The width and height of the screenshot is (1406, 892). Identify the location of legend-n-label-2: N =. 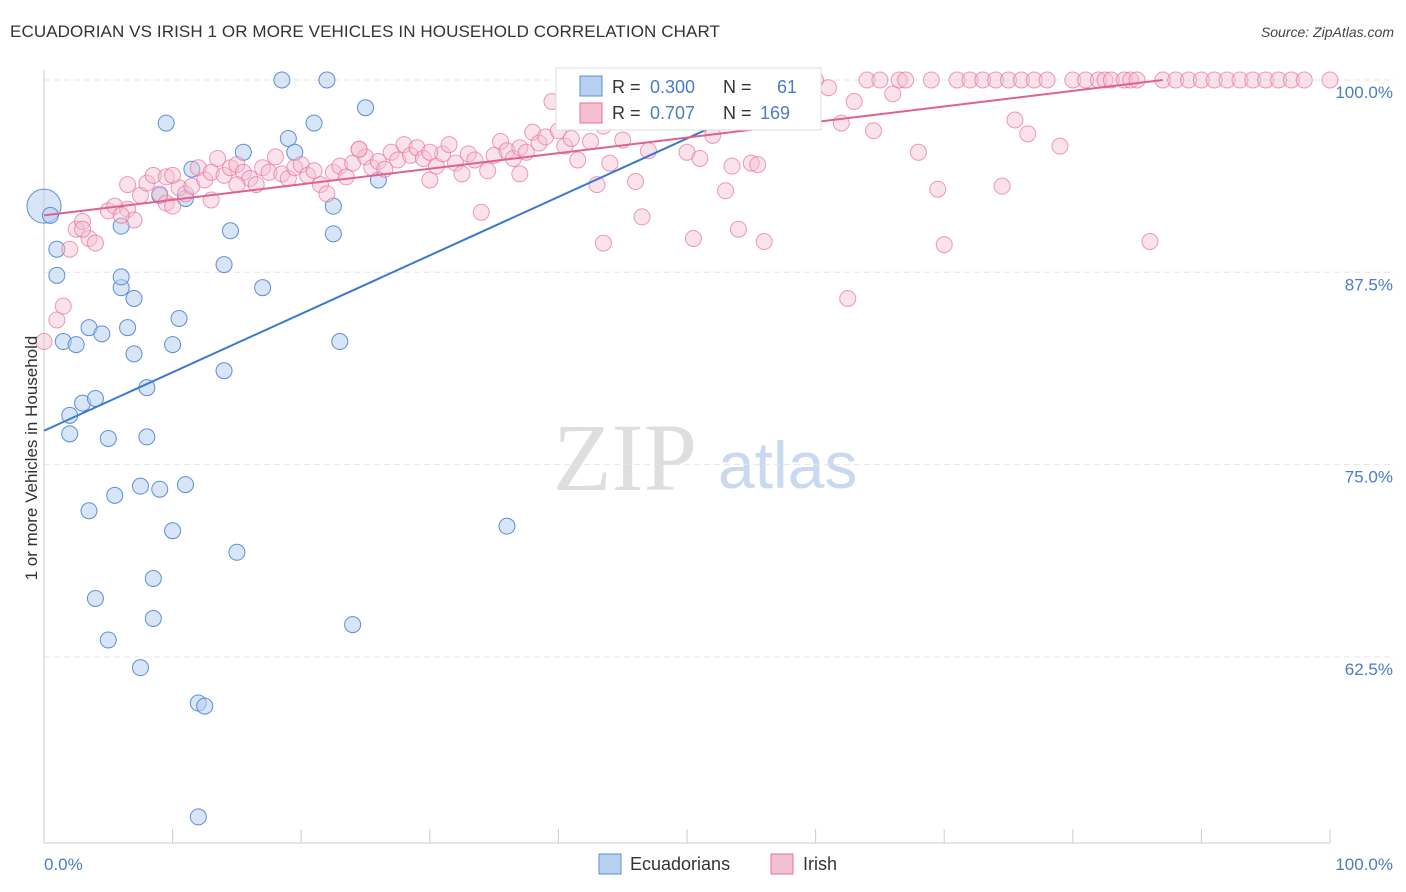
(737, 113).